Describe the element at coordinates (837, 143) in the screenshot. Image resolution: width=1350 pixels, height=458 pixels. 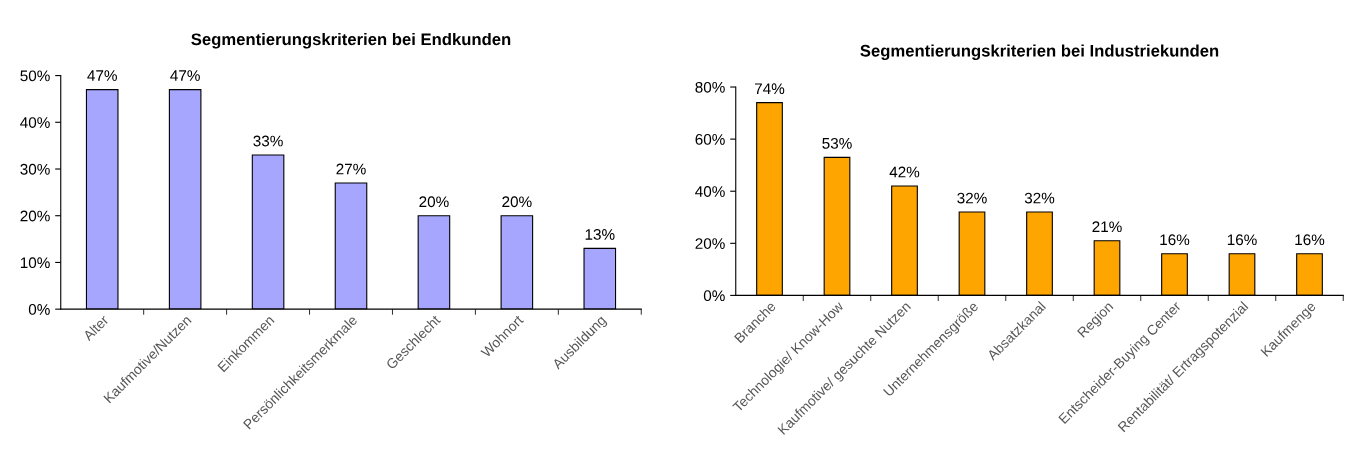
I see `data-label: 53%` at that location.